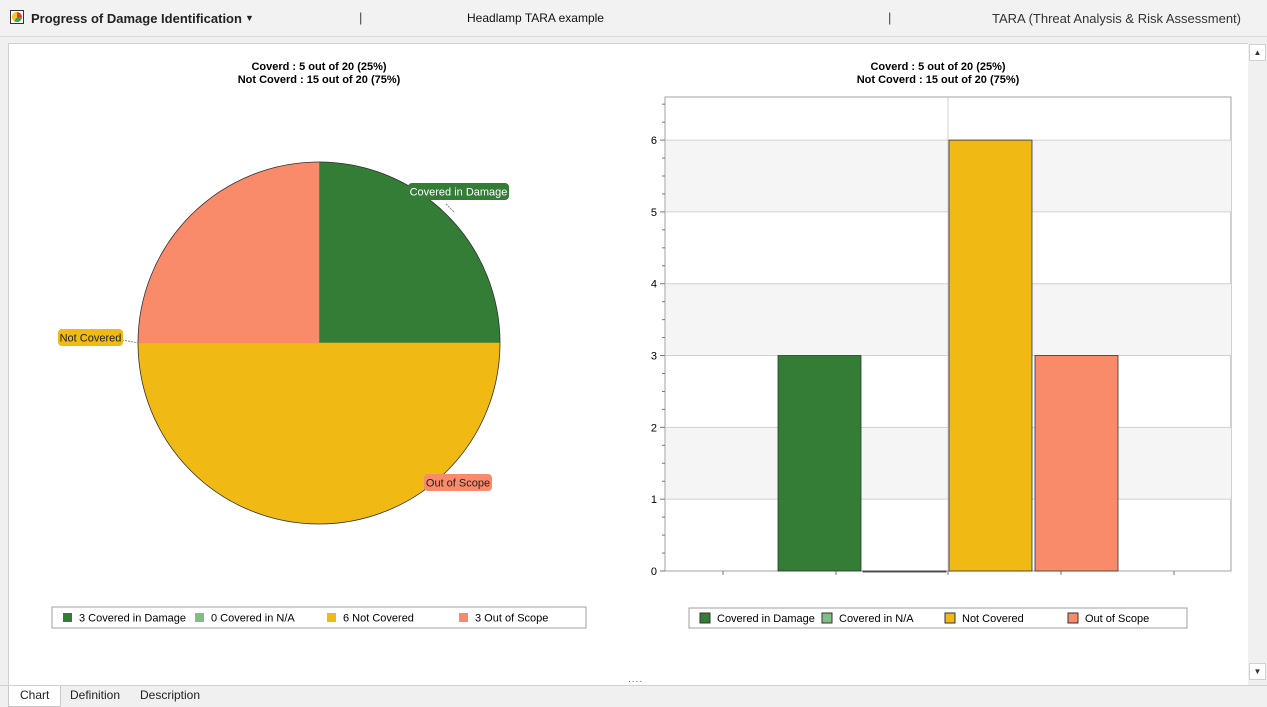  I want to click on bar-legend-item: Not Covered, so click(993, 619).